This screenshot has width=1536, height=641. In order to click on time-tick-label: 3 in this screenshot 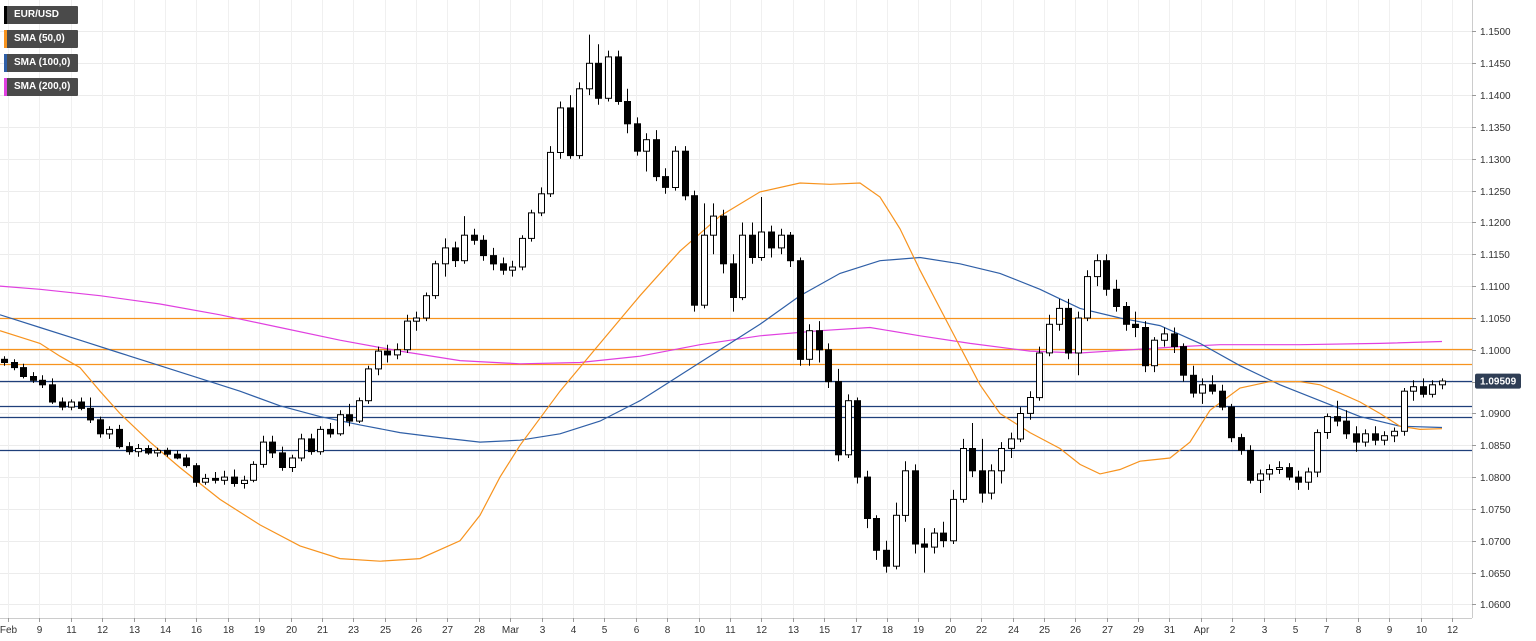, I will do `click(1265, 630)`.